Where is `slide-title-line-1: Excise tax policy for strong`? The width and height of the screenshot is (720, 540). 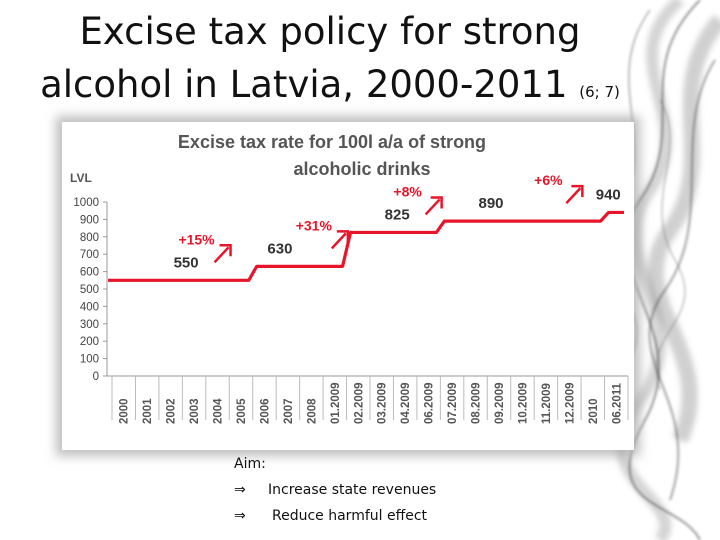 slide-title-line-1: Excise tax policy for strong is located at coordinates (330, 31).